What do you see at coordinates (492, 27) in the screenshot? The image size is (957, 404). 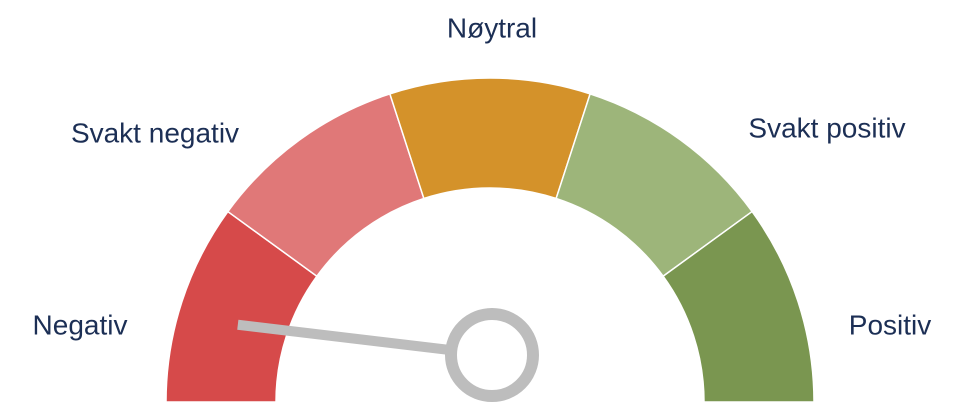 I see `segment-label: Nøytral` at bounding box center [492, 27].